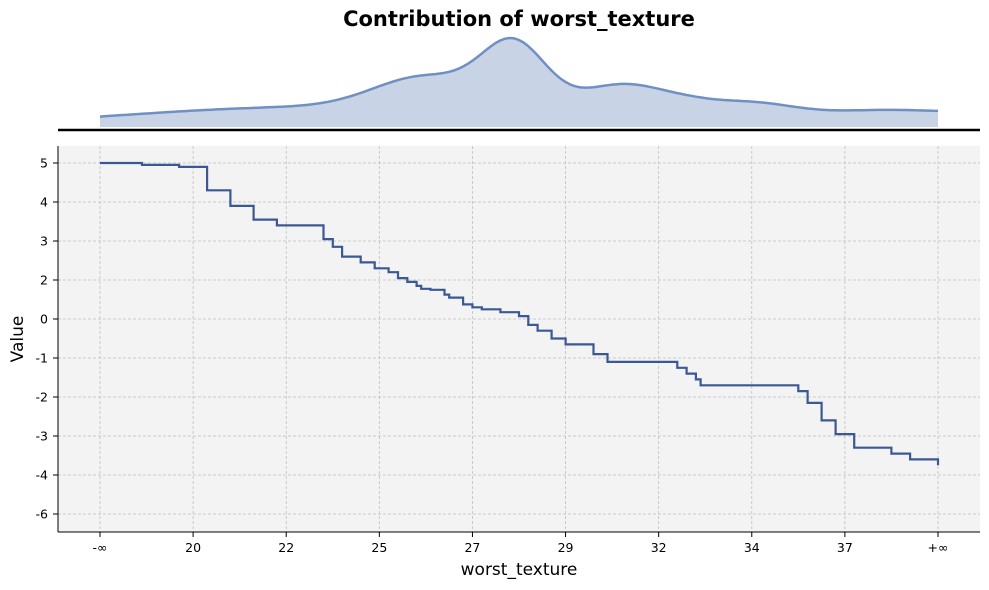  Describe the element at coordinates (42, 397) in the screenshot. I see `y-tick-label: -2` at that location.